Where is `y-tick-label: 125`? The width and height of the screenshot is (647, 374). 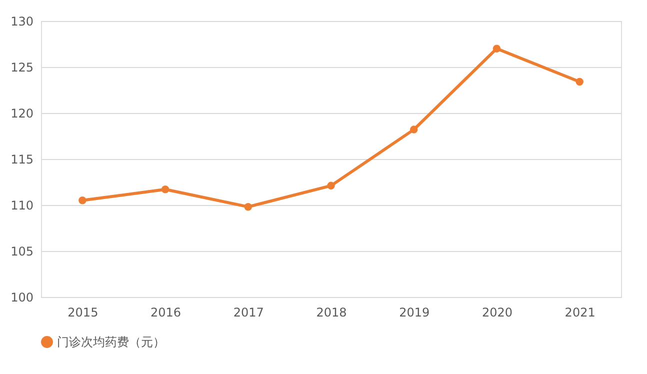
y-tick-label: 125 is located at coordinates (22, 67).